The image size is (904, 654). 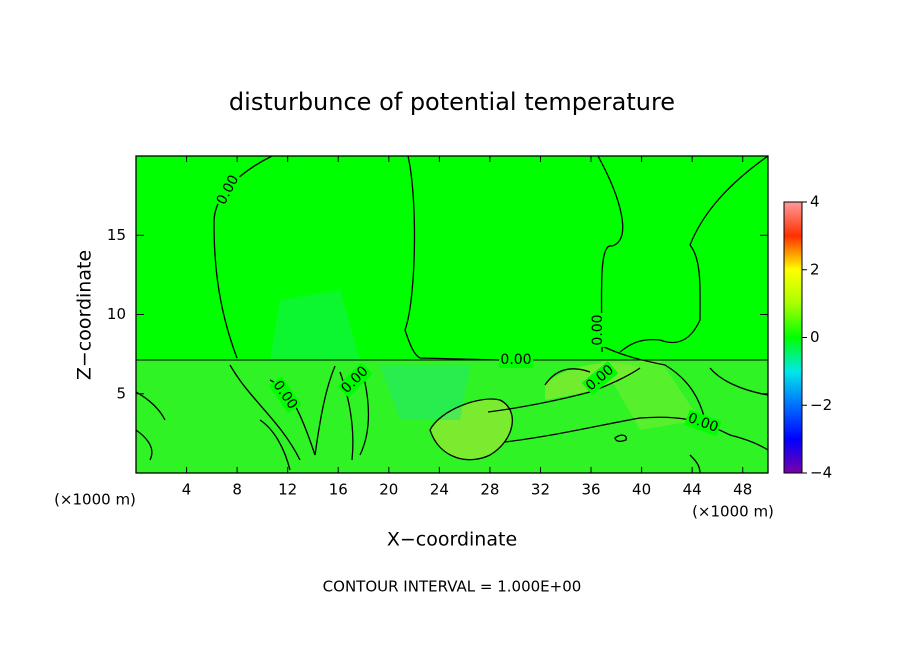 I want to click on x-tick-label: 20, so click(x=388, y=490).